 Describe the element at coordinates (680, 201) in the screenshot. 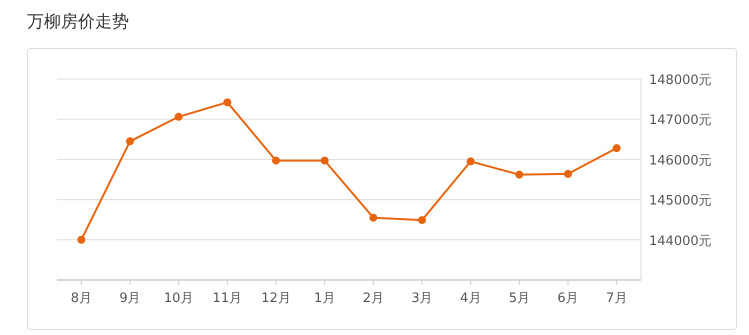

I see `y-tick-label: 145000元` at that location.